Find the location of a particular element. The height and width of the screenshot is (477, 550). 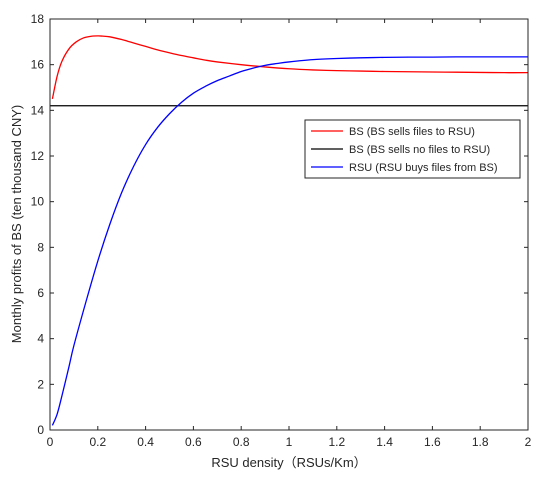

x-tick-label: 0.8 is located at coordinates (241, 442).